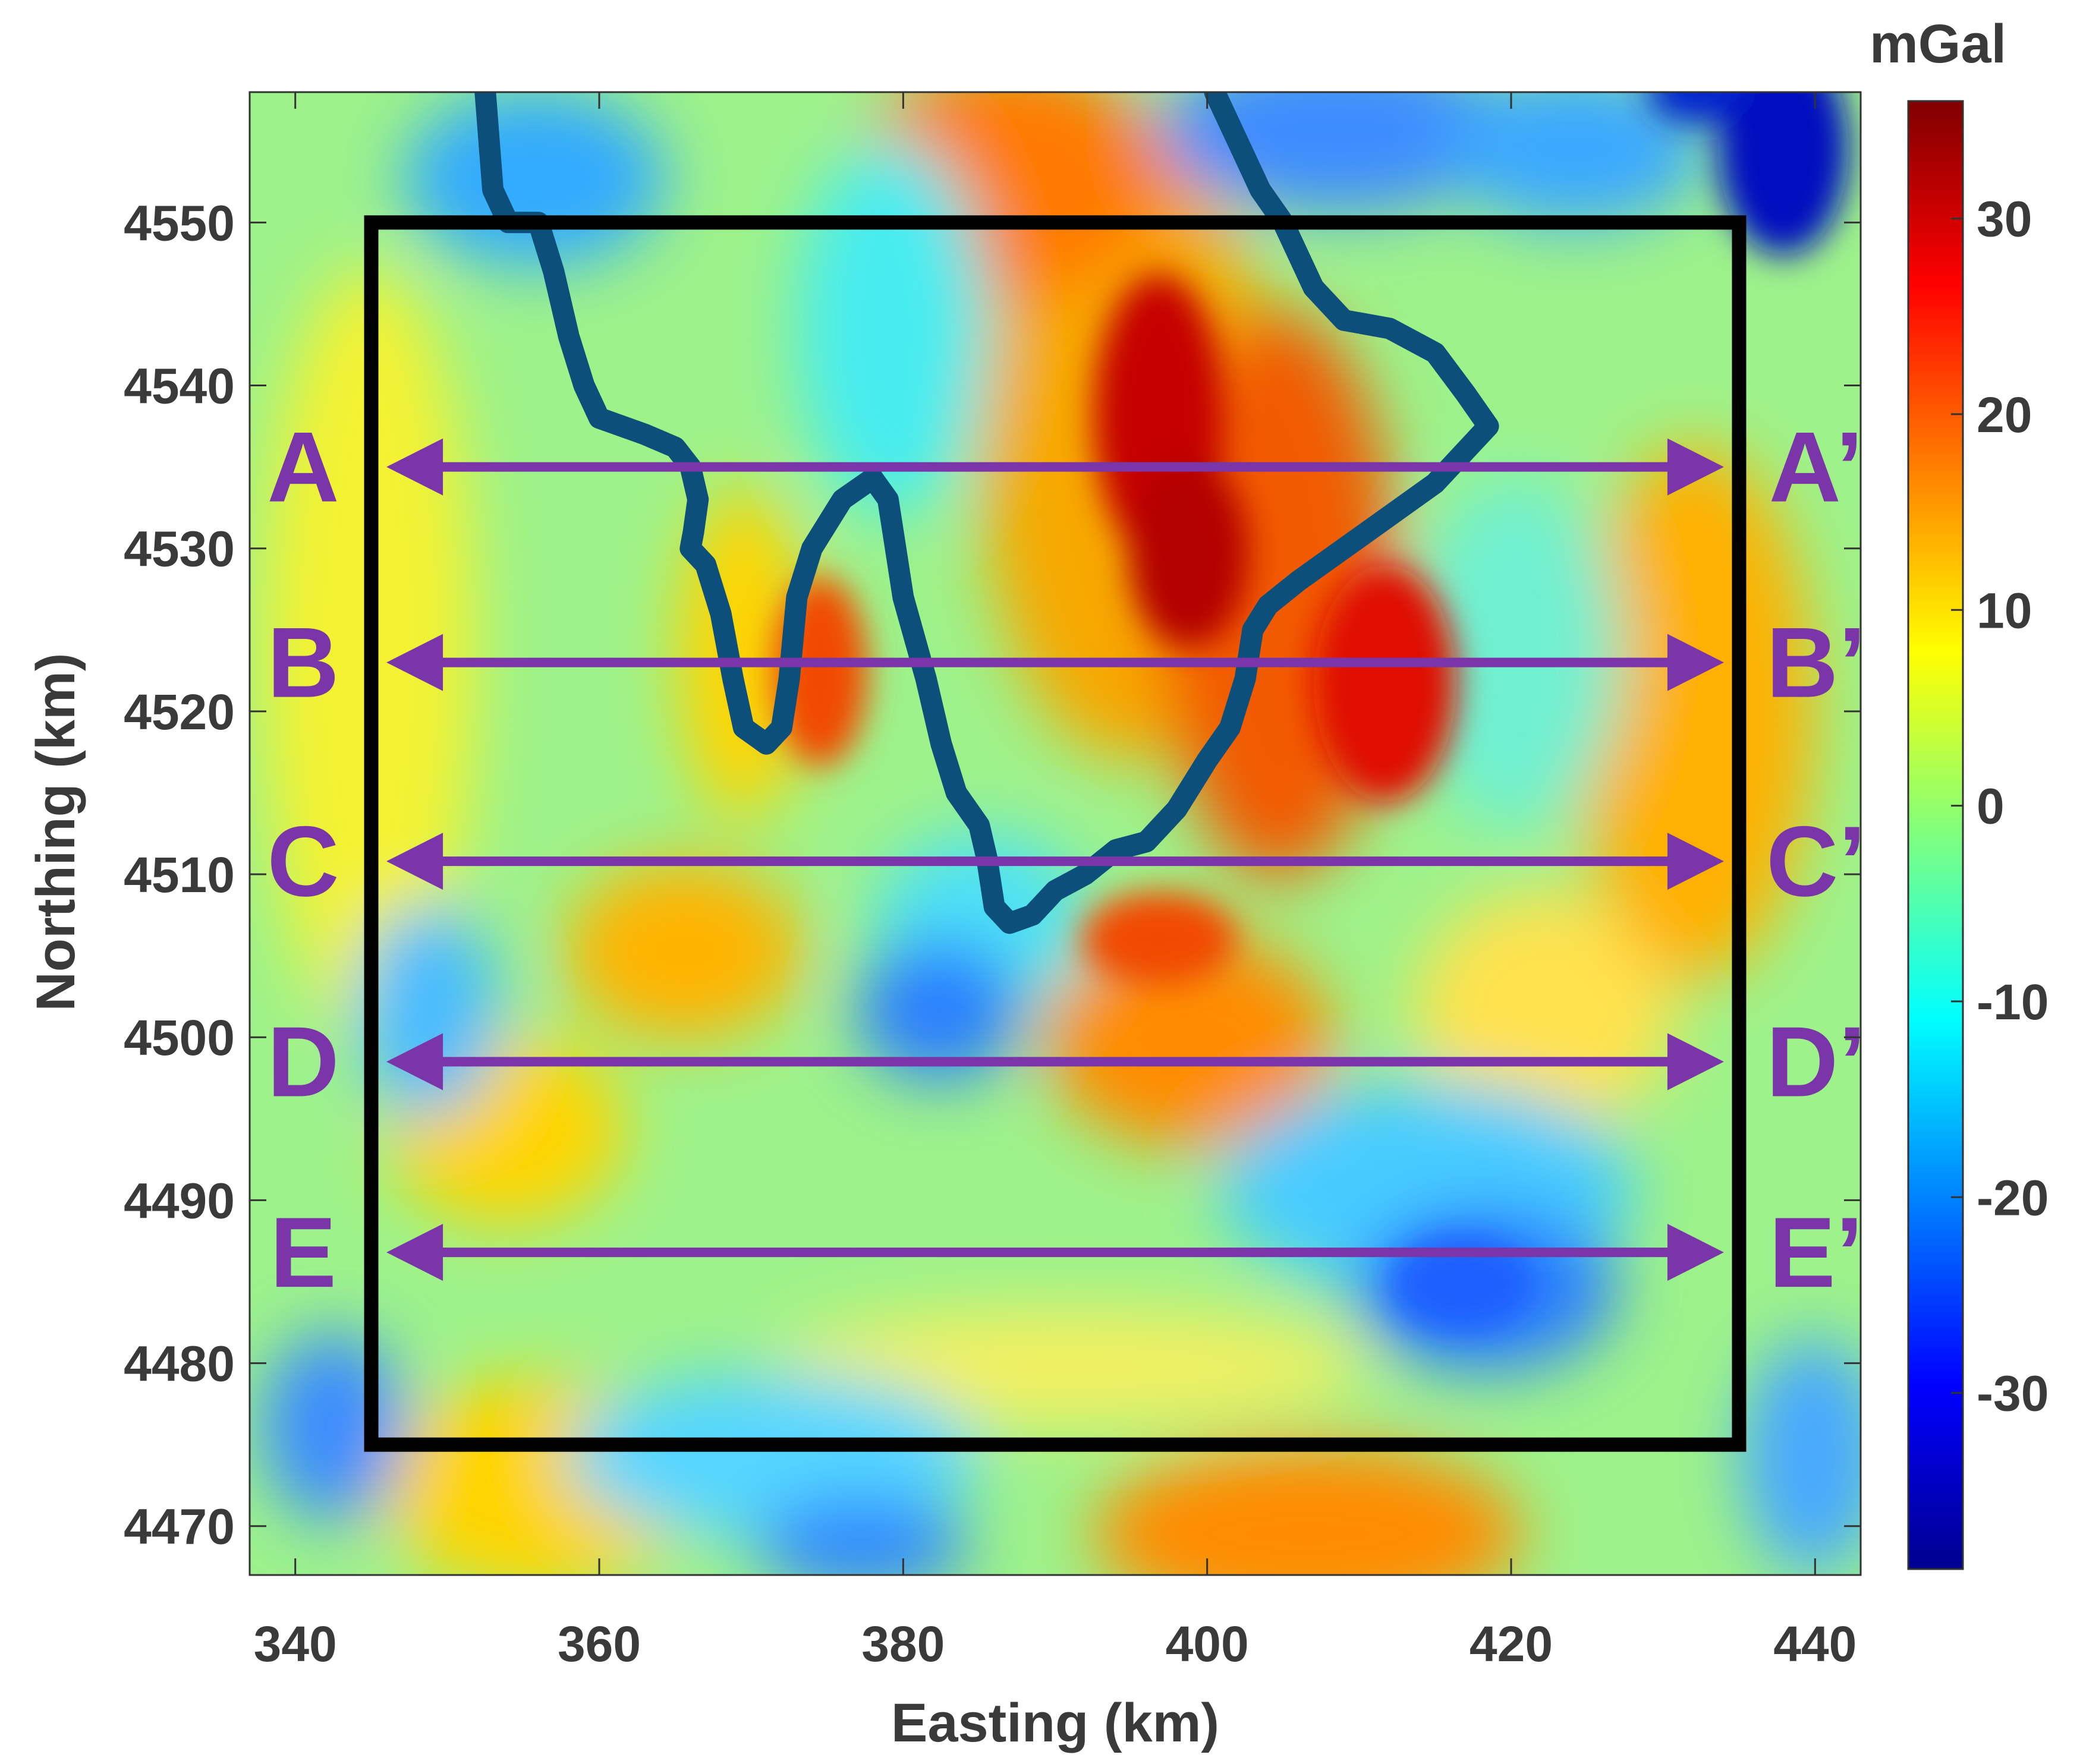 The width and height of the screenshot is (2083, 1764). Describe the element at coordinates (179, 223) in the screenshot. I see `y-tick-label: 4550` at that location.